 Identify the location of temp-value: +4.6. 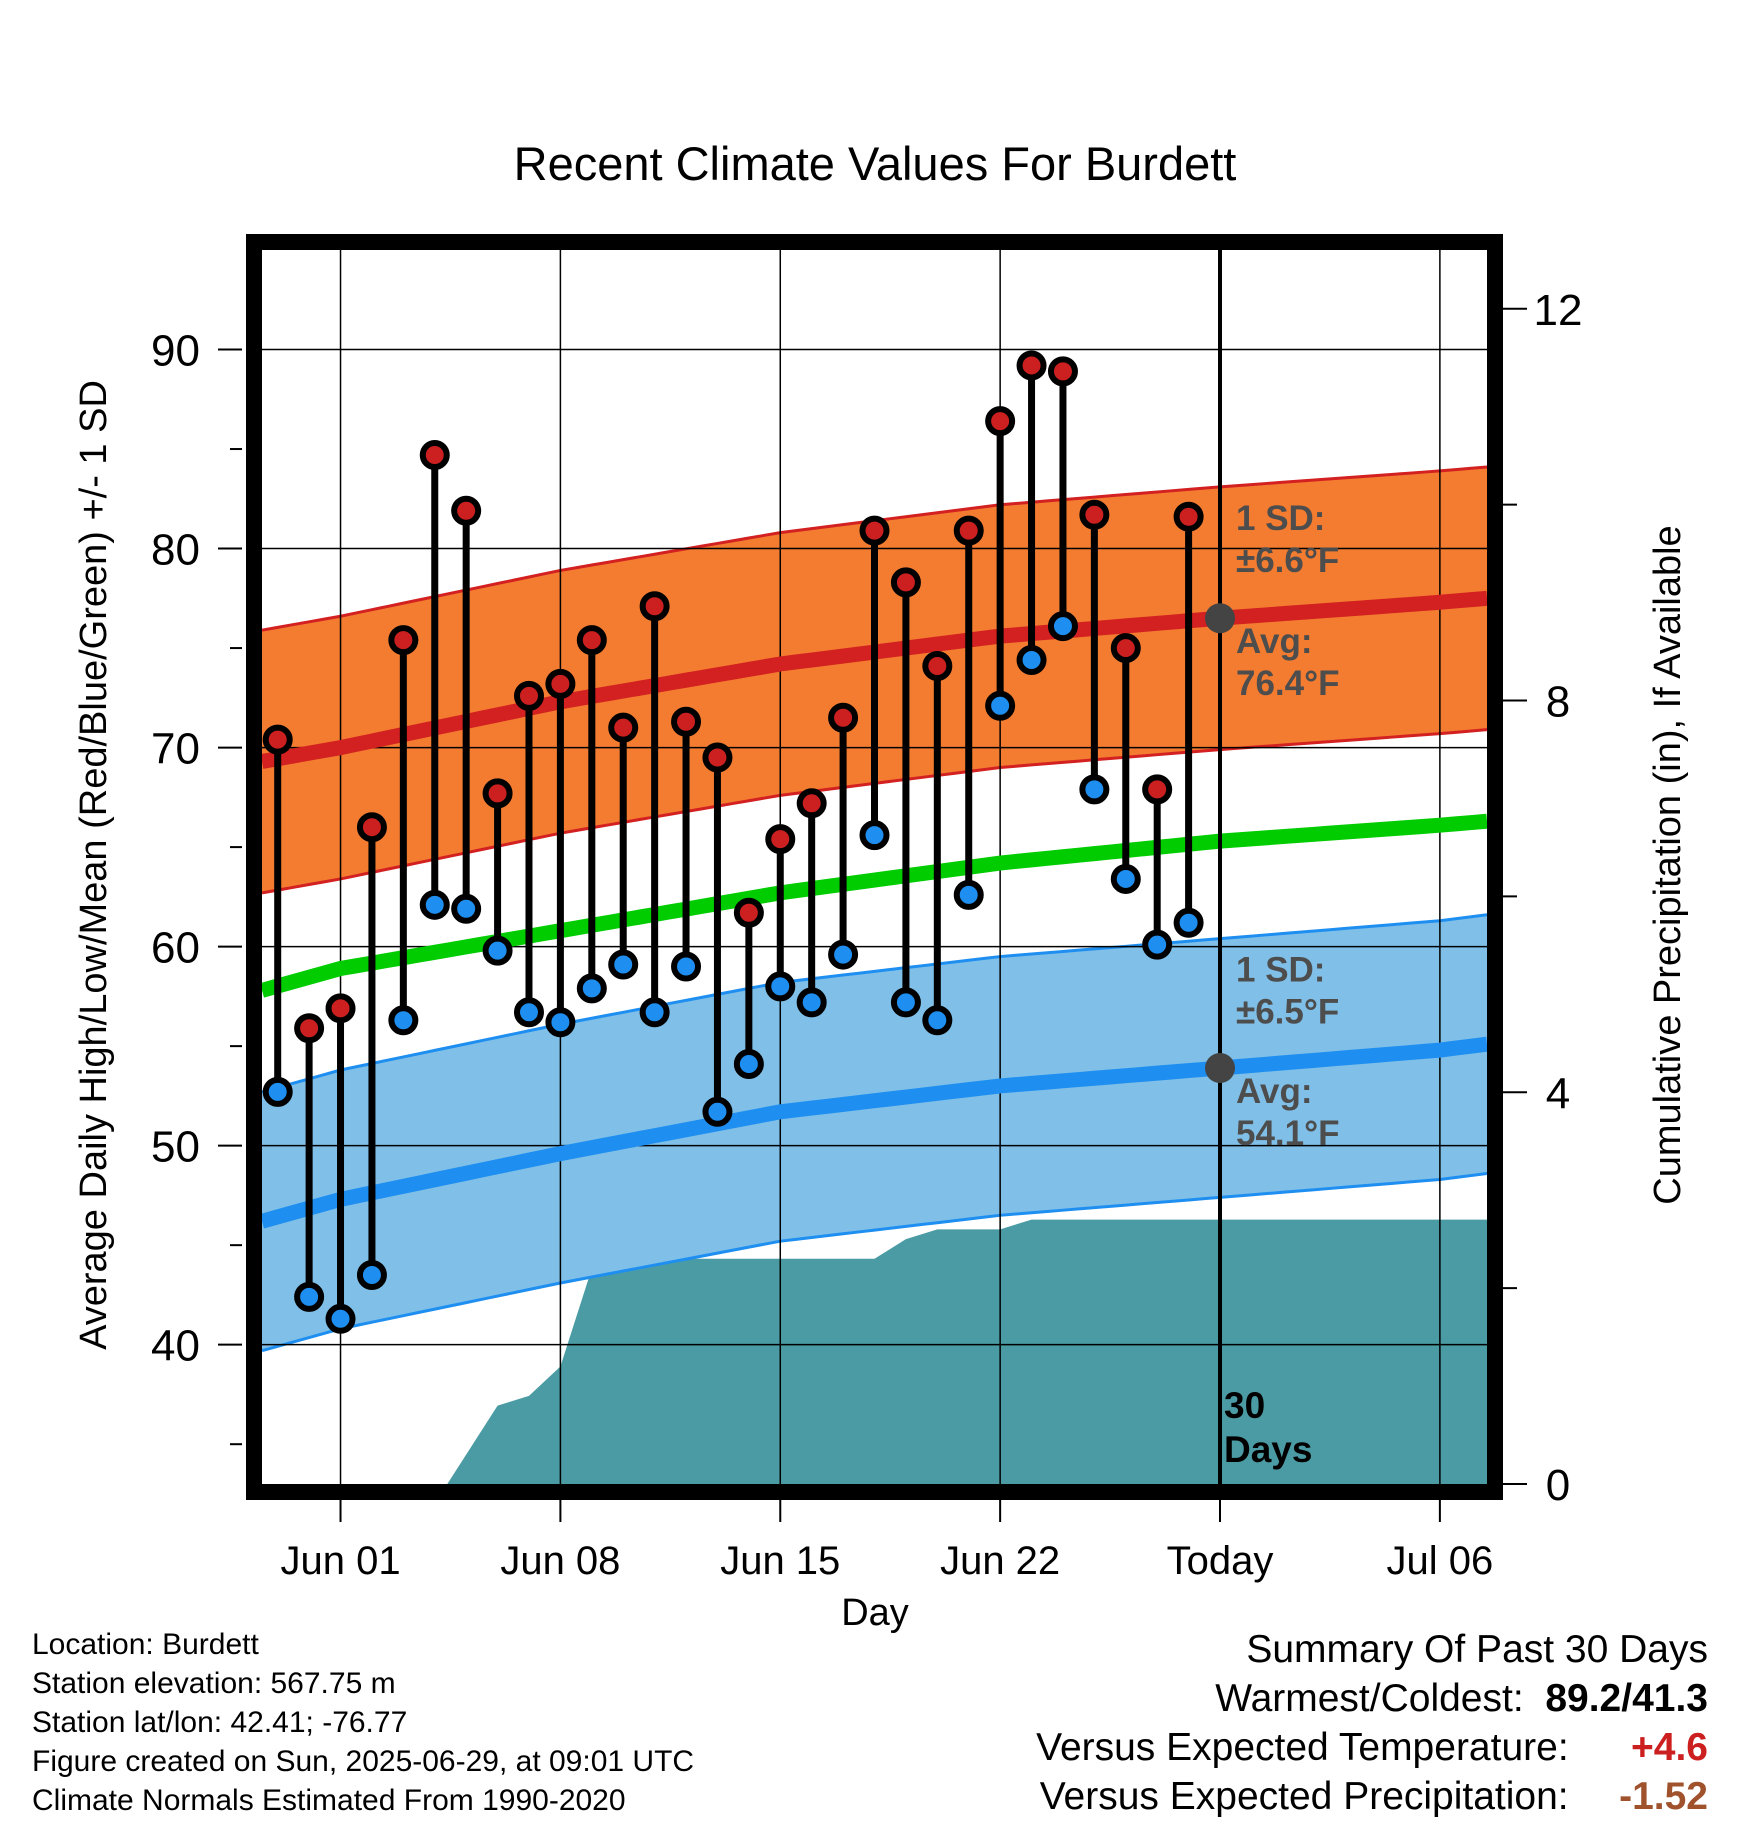
(1669, 1747).